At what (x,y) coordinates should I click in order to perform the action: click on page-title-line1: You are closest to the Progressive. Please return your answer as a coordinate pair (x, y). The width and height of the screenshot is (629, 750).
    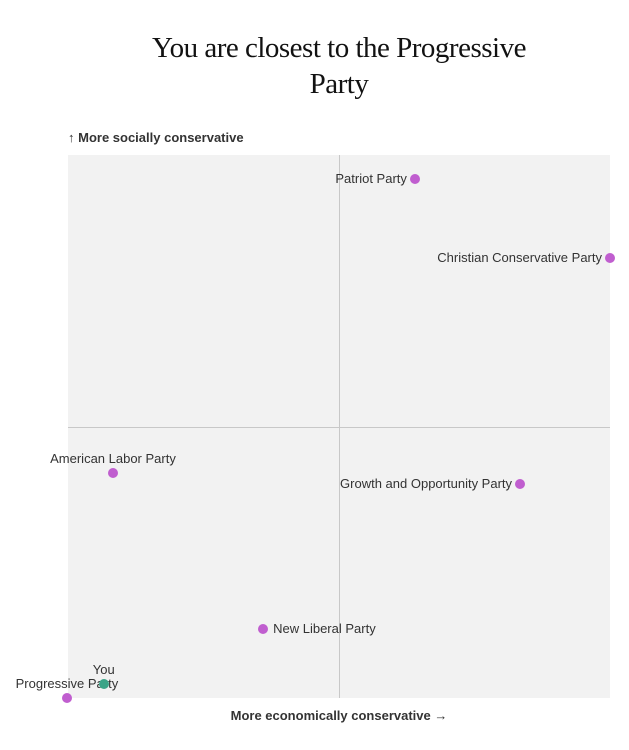
    Looking at the image, I should click on (339, 48).